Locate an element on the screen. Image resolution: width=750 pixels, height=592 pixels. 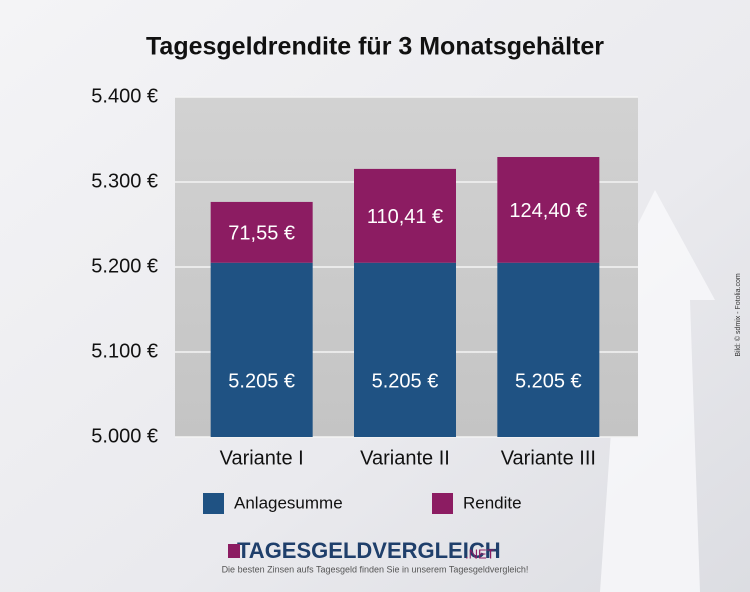
value-label: 71,55 € is located at coordinates (261, 234).